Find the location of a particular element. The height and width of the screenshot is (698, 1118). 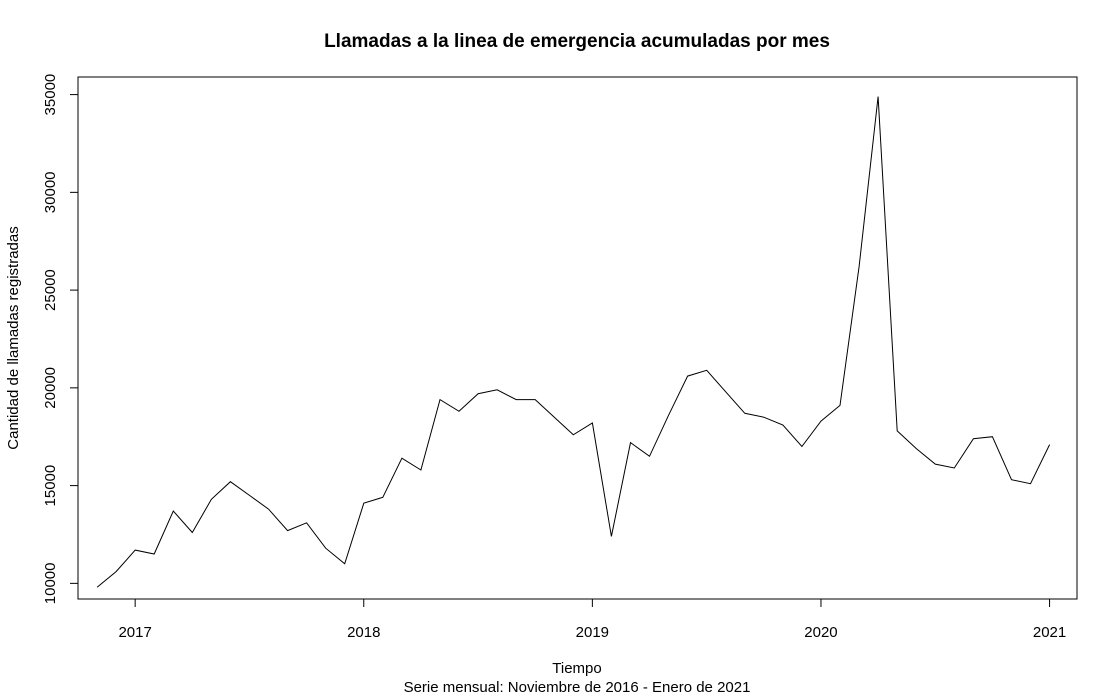

y-tick-label: 20000 is located at coordinates (50, 388).